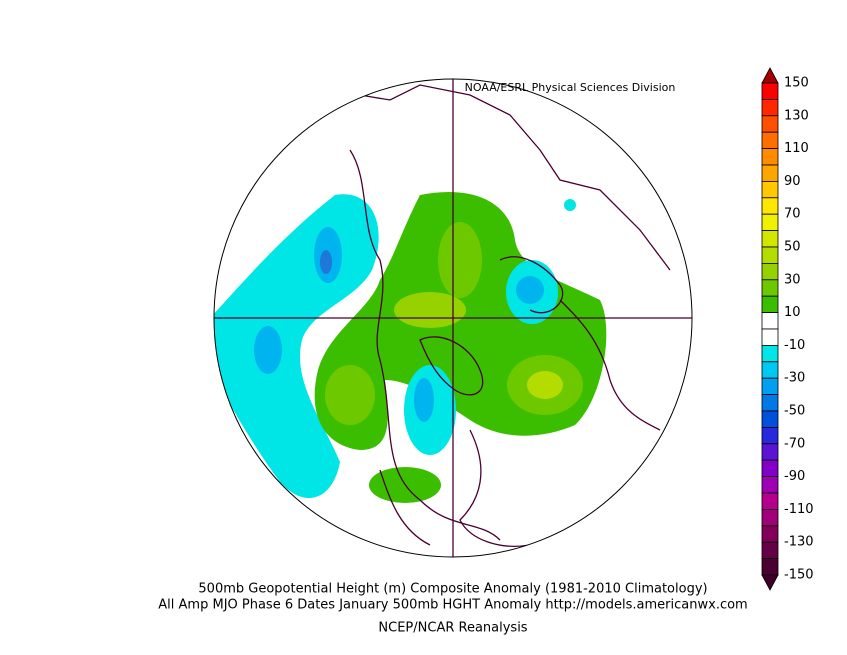 Image resolution: width=847 pixels, height=655 pixels. Describe the element at coordinates (794, 443) in the screenshot. I see `colorbar-label: -70` at that location.